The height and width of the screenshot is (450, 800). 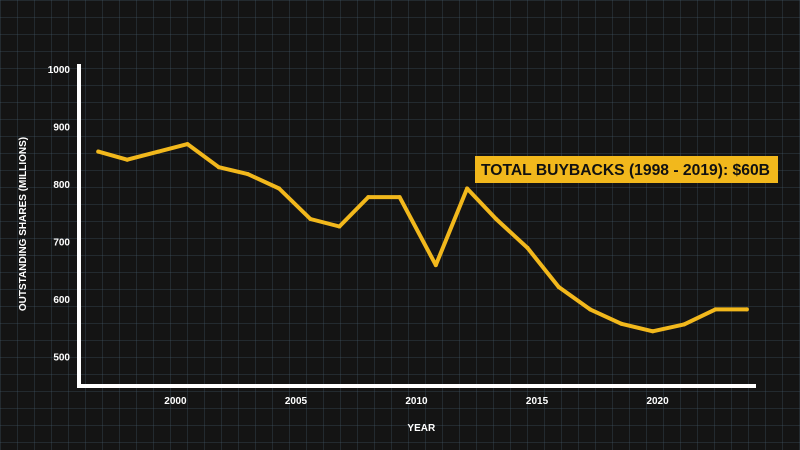 What do you see at coordinates (59, 214) in the screenshot?
I see `y-axis-ticks: 500 600 700 800 900 1000` at bounding box center [59, 214].